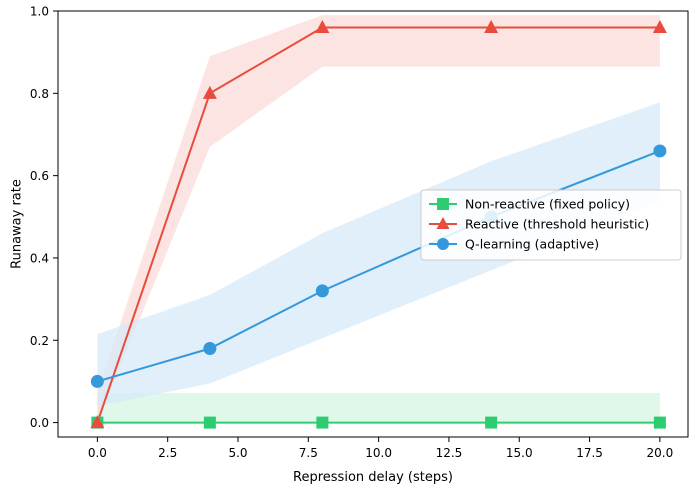 This screenshot has width=695, height=490. I want to click on x-tick-label: 5.0, so click(237, 453).